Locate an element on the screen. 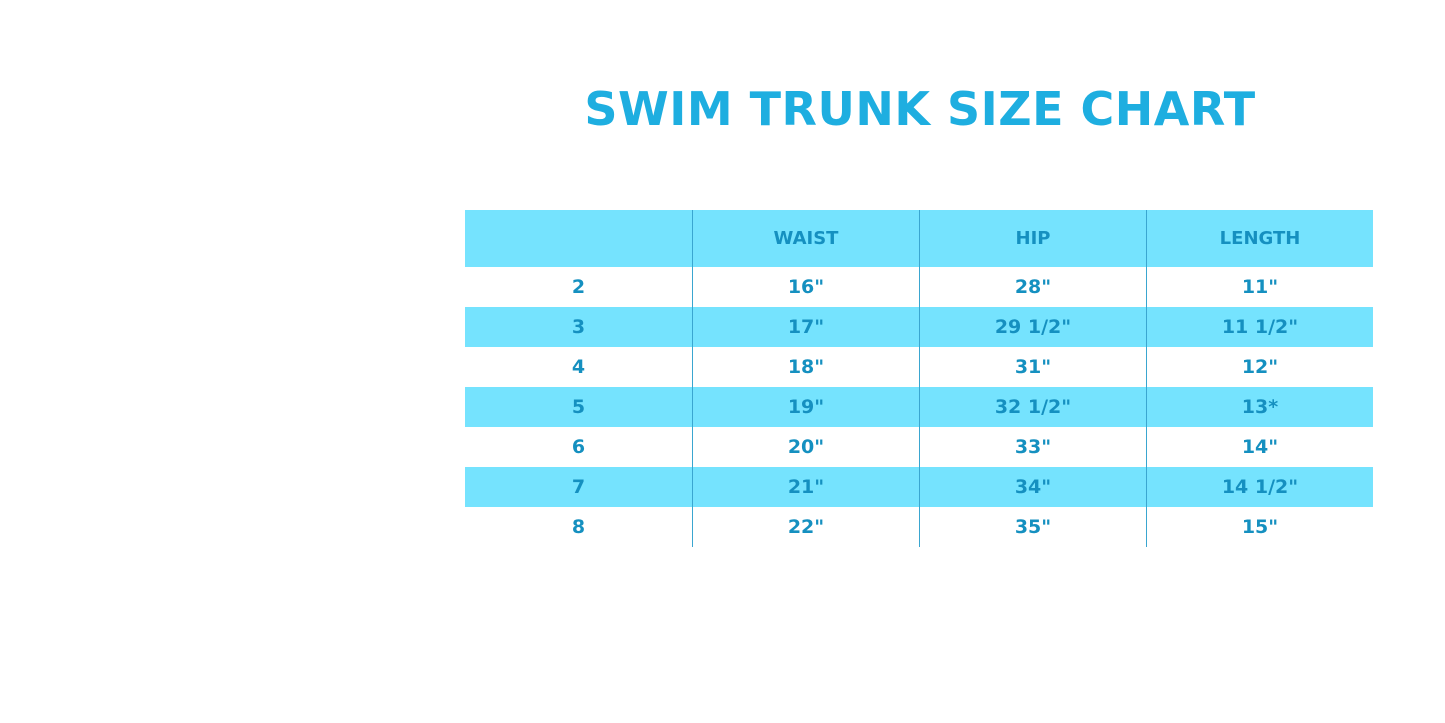 The image size is (1445, 723). column-header is located at coordinates (578, 238).